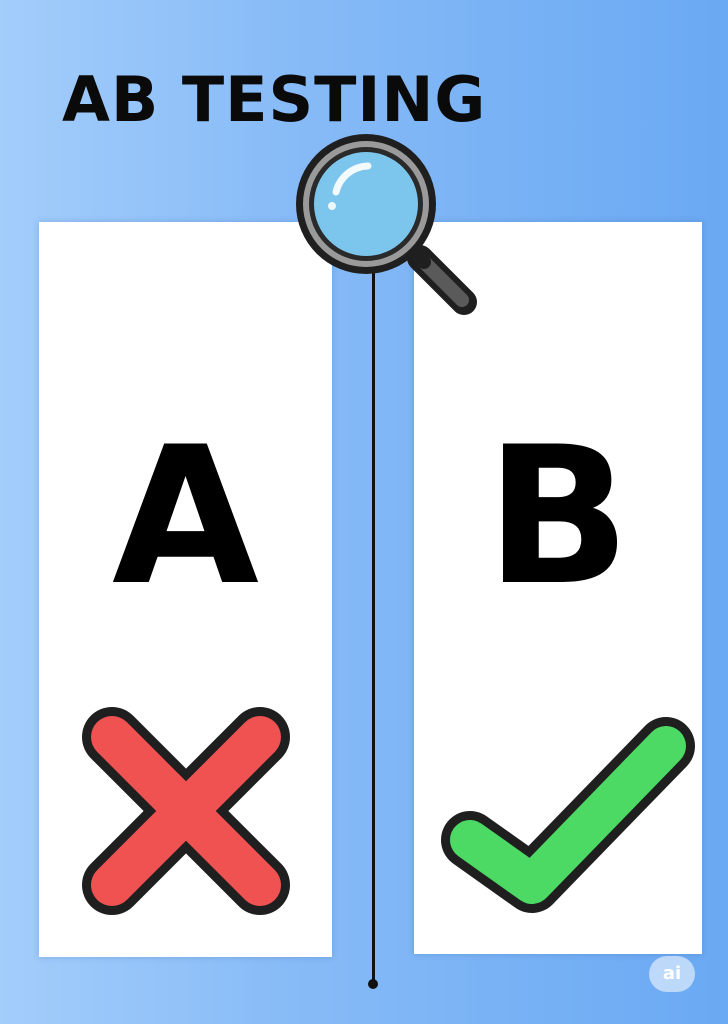 Image resolution: width=728 pixels, height=1024 pixels. Describe the element at coordinates (186, 811) in the screenshot. I see `cross-icon` at that location.